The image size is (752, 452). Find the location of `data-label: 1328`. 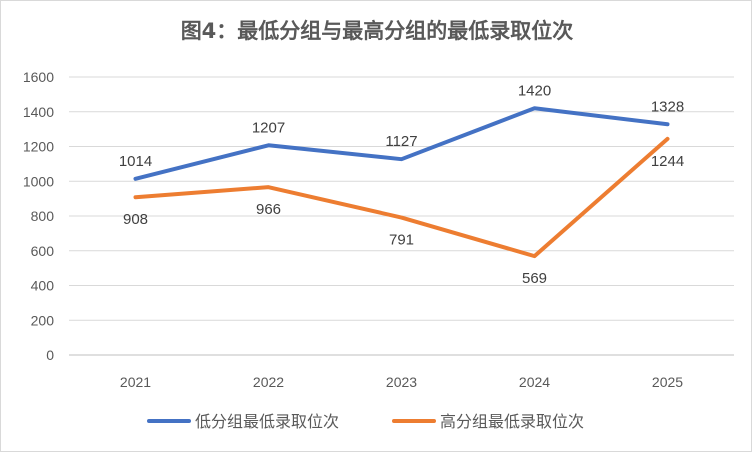

data-label: 1328 is located at coordinates (667, 106).